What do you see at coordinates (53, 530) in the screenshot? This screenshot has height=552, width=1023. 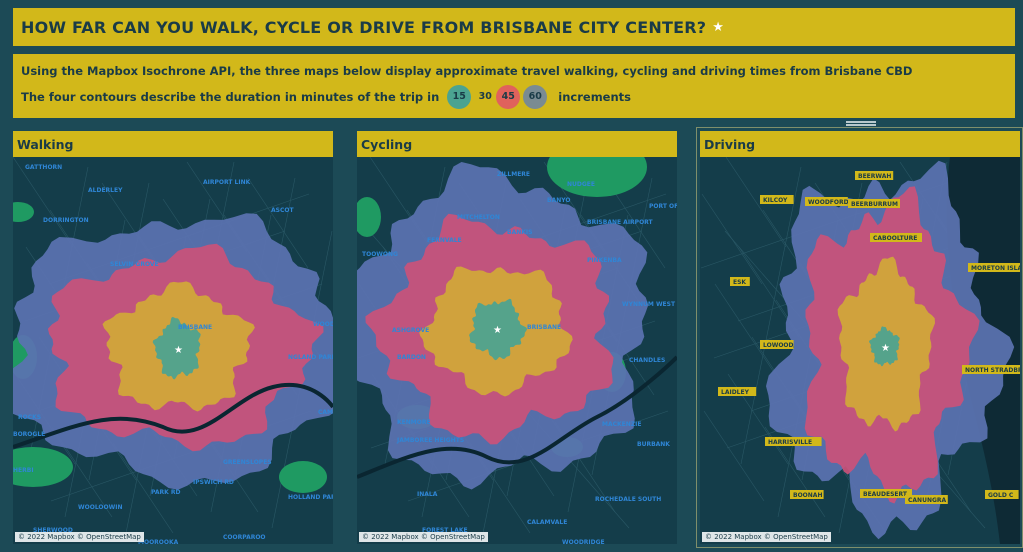 I see `place-label: SHERWOOD` at bounding box center [53, 530].